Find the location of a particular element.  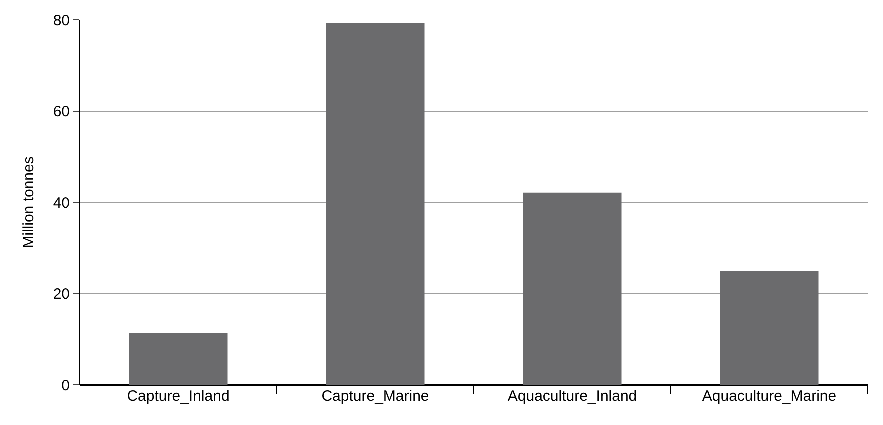

y-tick-label: 60 is located at coordinates (61, 112).